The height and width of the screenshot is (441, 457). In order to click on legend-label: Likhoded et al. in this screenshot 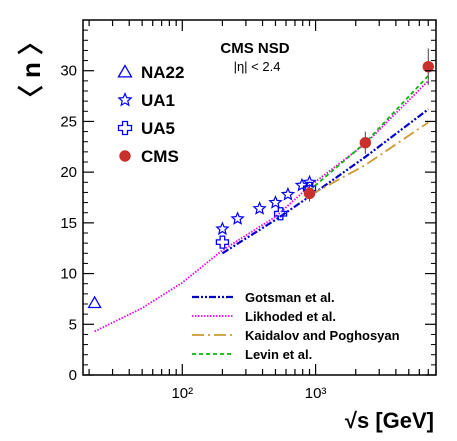, I will do `click(290, 316)`.